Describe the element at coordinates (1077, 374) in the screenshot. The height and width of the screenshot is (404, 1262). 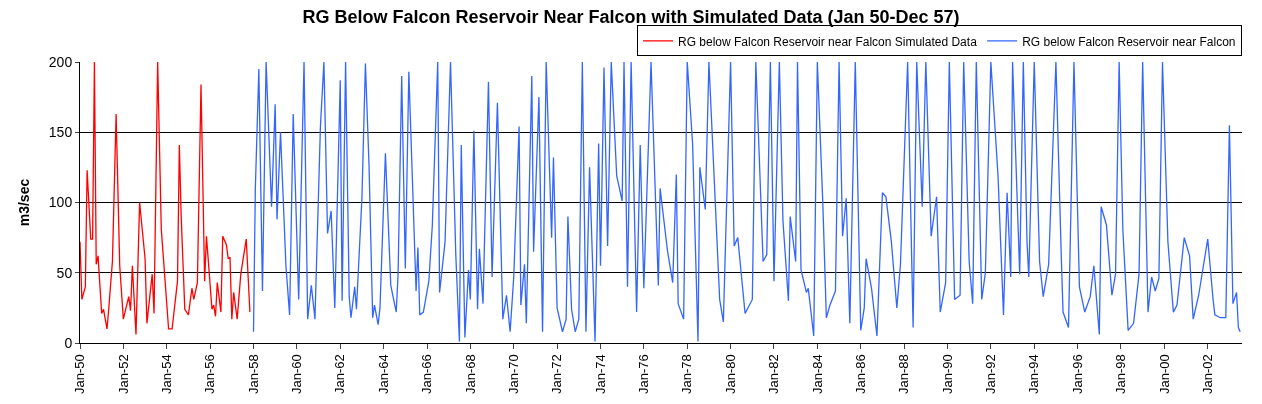
I see `x-tick-label: Jan-96` at that location.